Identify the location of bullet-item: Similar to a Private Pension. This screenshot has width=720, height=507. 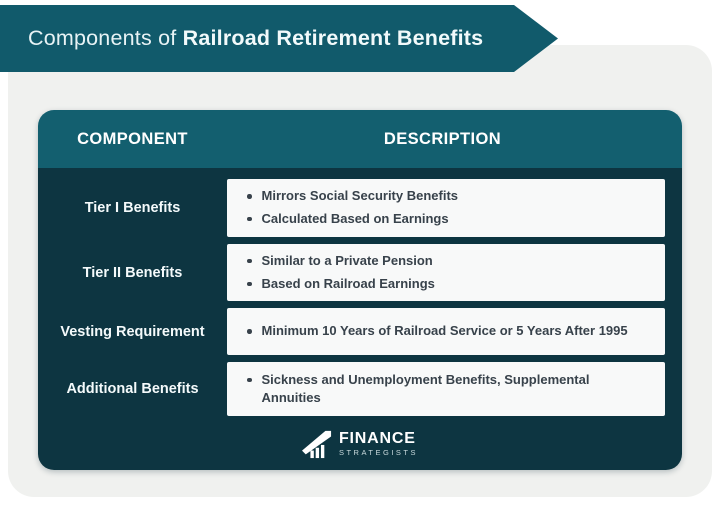
(341, 261).